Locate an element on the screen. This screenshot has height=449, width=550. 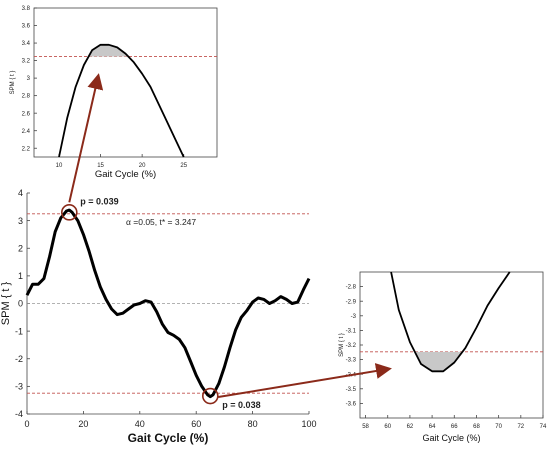
x-tick-label: 25 is located at coordinates (183, 166).